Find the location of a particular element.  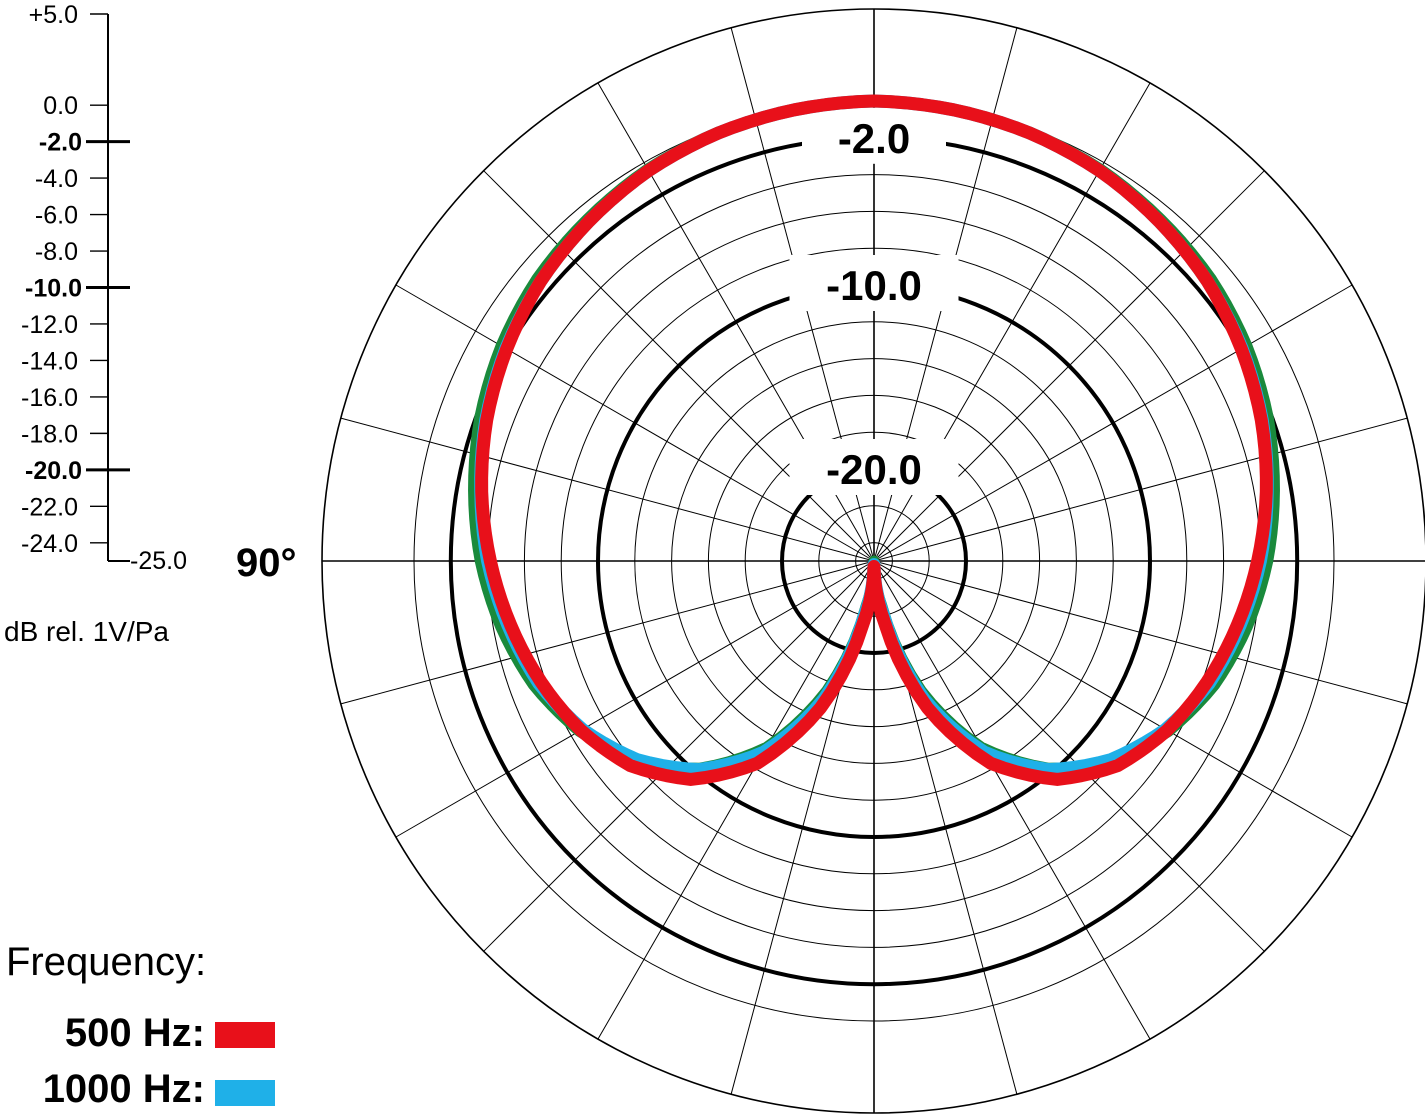

legend-swatch-500hz is located at coordinates (245, 1035).